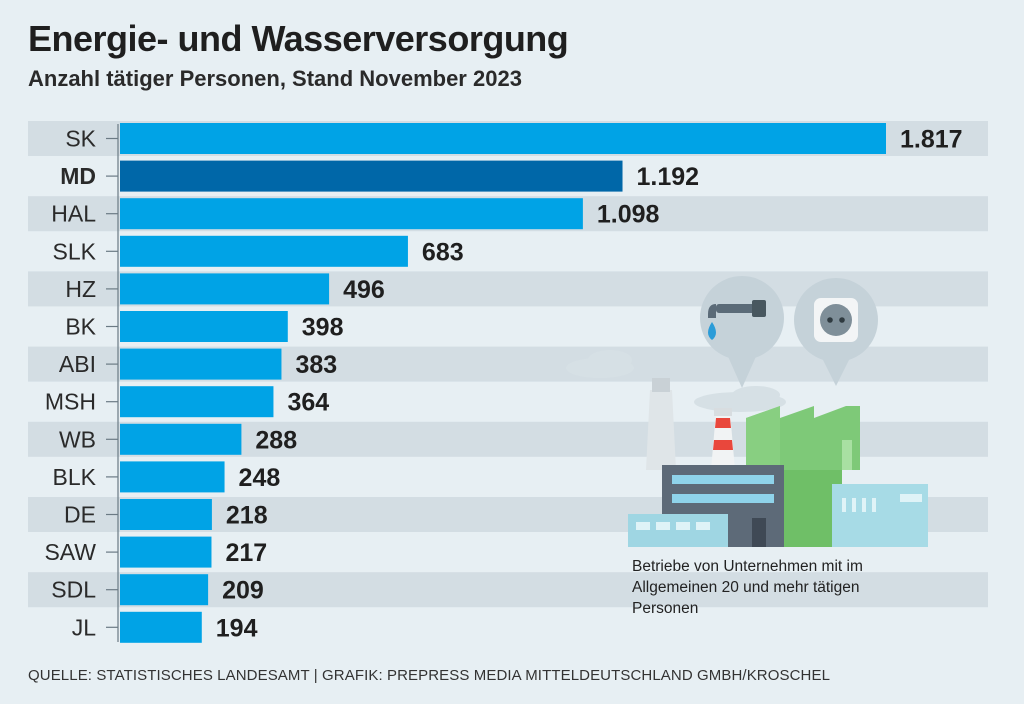  I want to click on value-label: 1.098, so click(628, 215).